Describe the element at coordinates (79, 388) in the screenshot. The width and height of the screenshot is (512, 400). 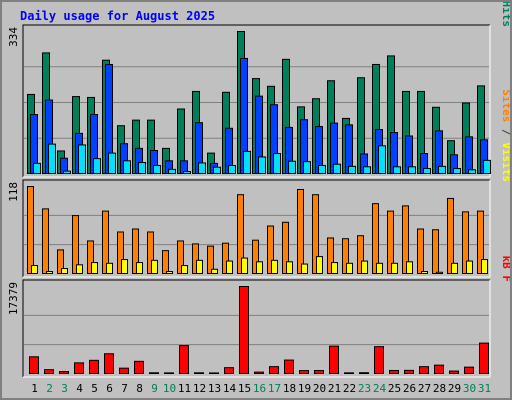
I see `x-tick-label-day-4: 4` at that location.